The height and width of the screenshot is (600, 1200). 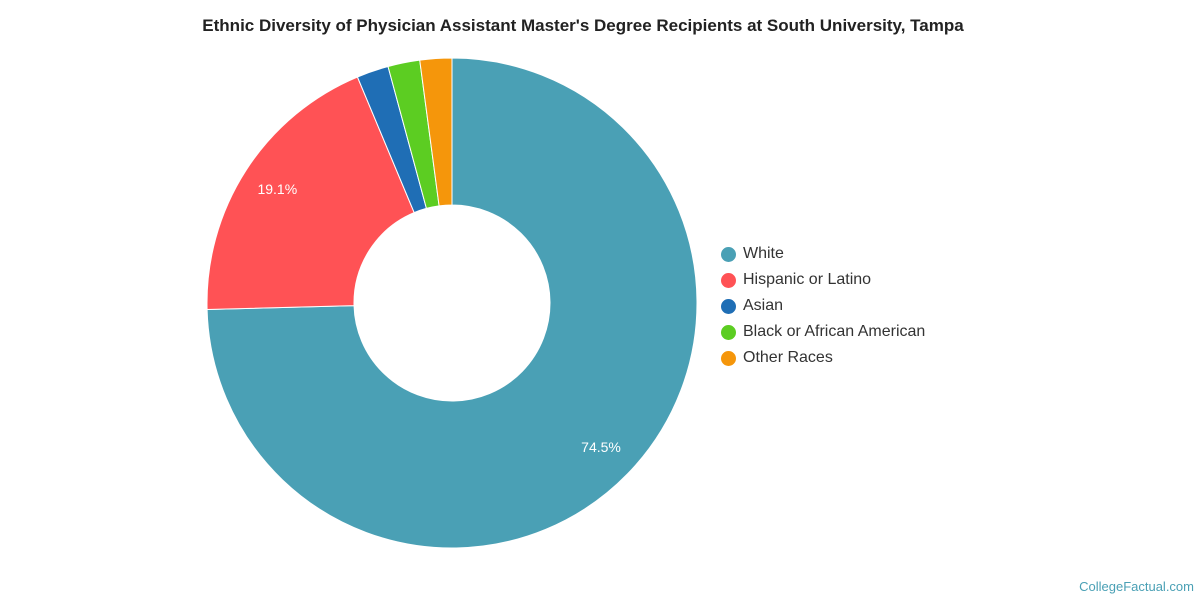 I want to click on legend-item-hispanic-or-latino: Hispanic or Latino, so click(x=823, y=280).